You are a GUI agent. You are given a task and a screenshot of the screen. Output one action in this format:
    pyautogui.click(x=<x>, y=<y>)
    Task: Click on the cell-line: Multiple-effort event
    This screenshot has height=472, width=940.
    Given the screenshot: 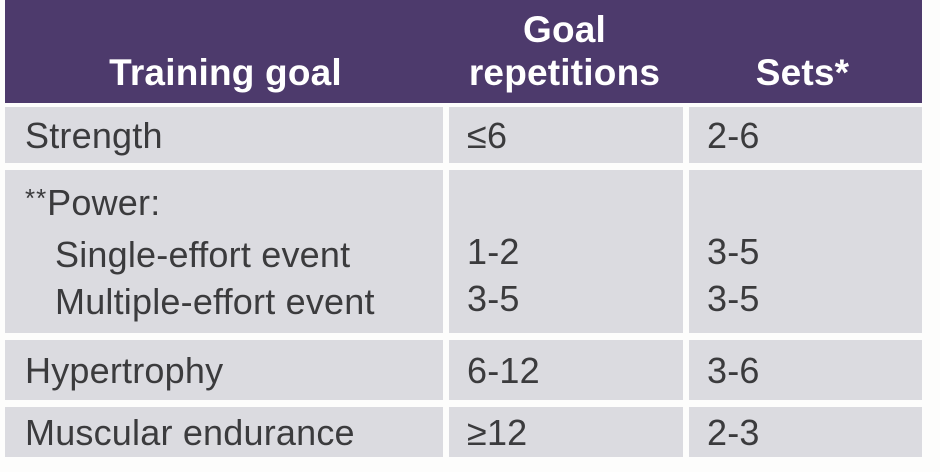 What is the action you would take?
    pyautogui.click(x=215, y=301)
    